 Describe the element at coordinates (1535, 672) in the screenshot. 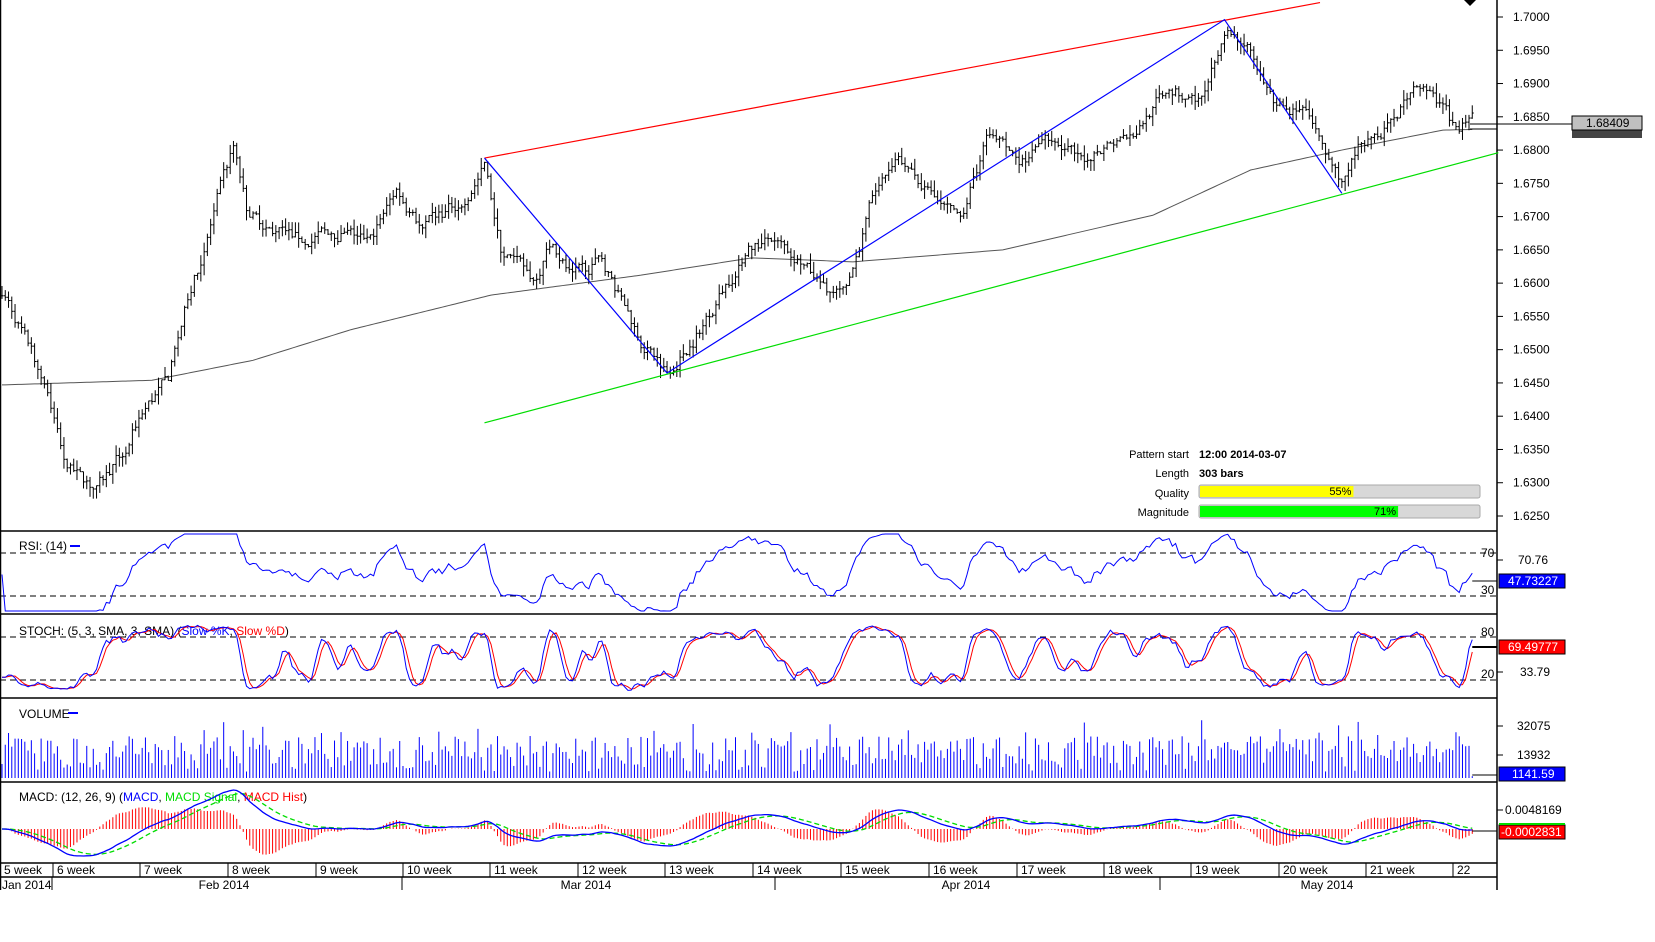

I see `stoch-axis-label: 33.79` at that location.